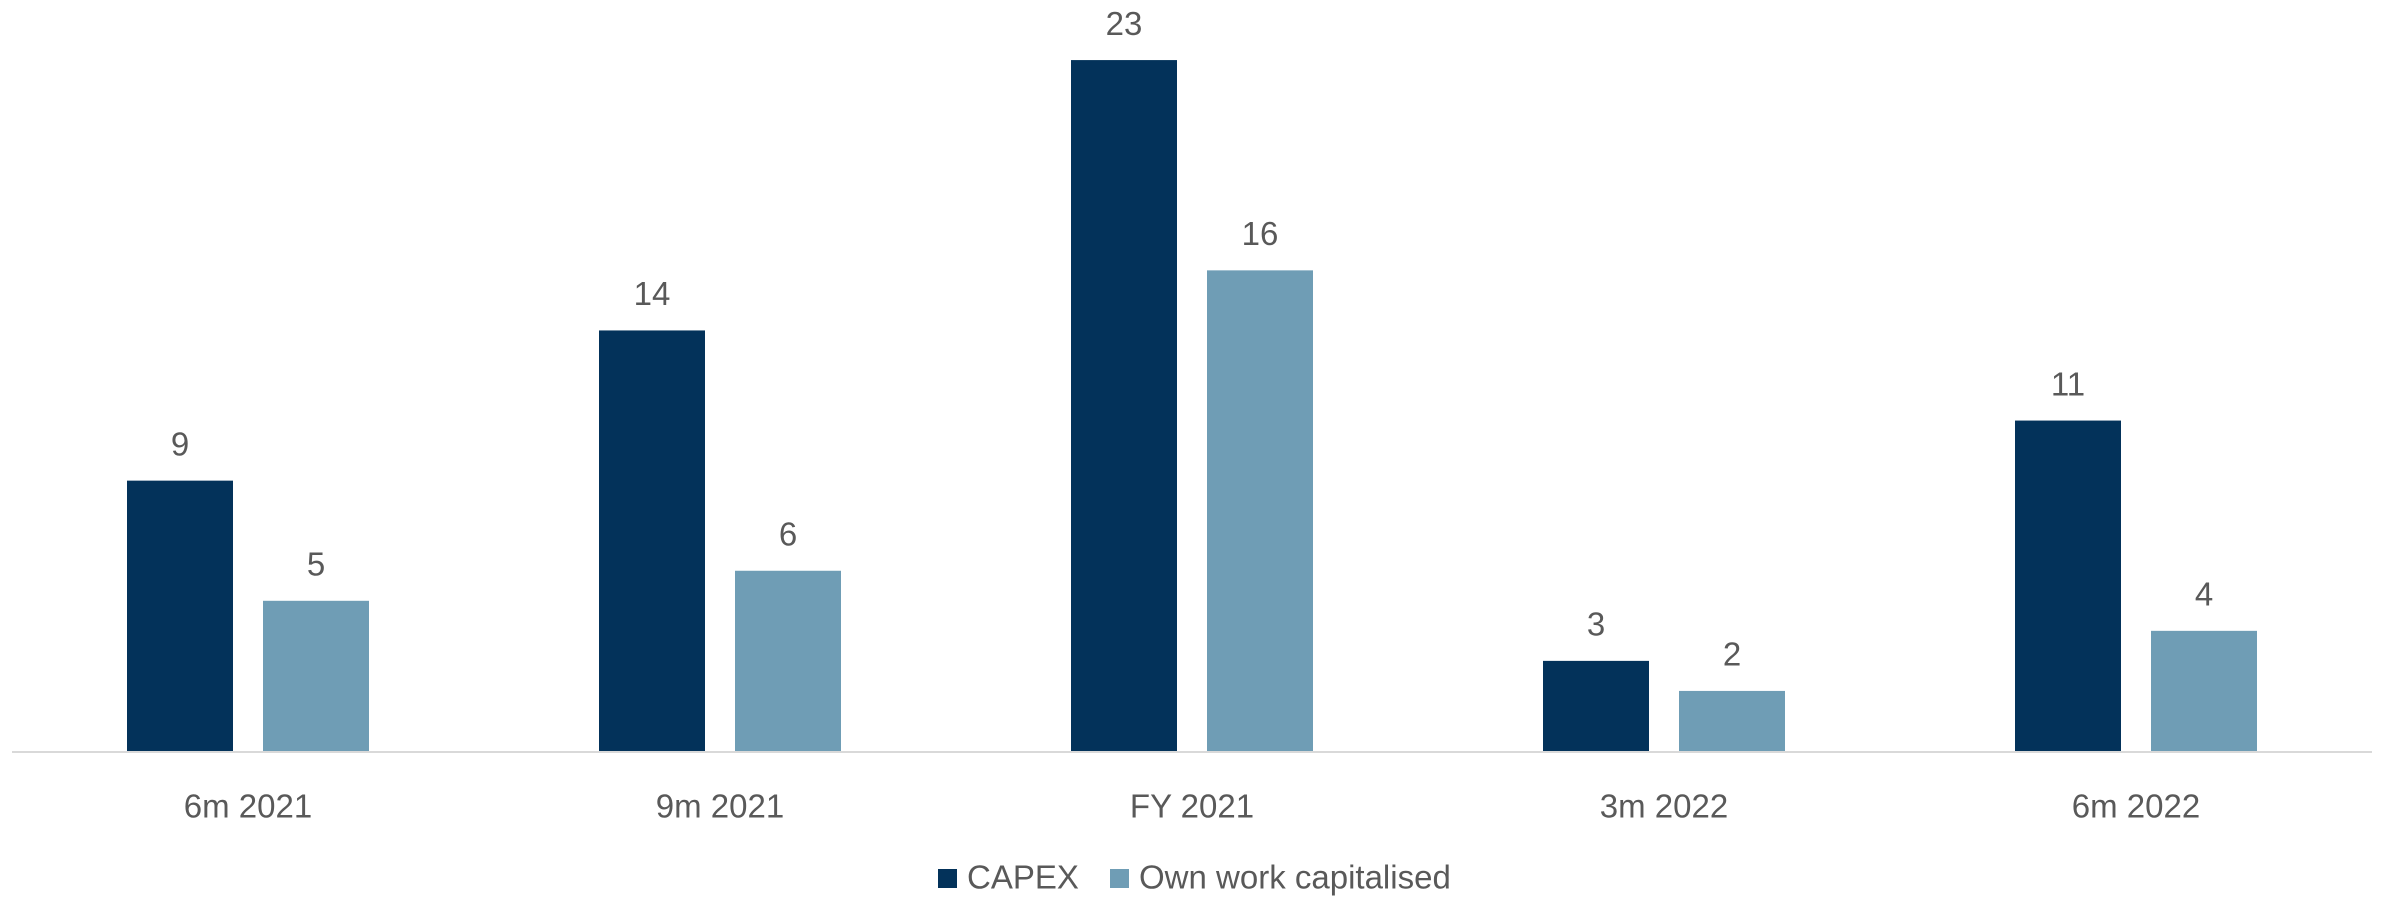 This screenshot has height=898, width=2384. What do you see at coordinates (1260, 233) in the screenshot?
I see `data-label: 16` at bounding box center [1260, 233].